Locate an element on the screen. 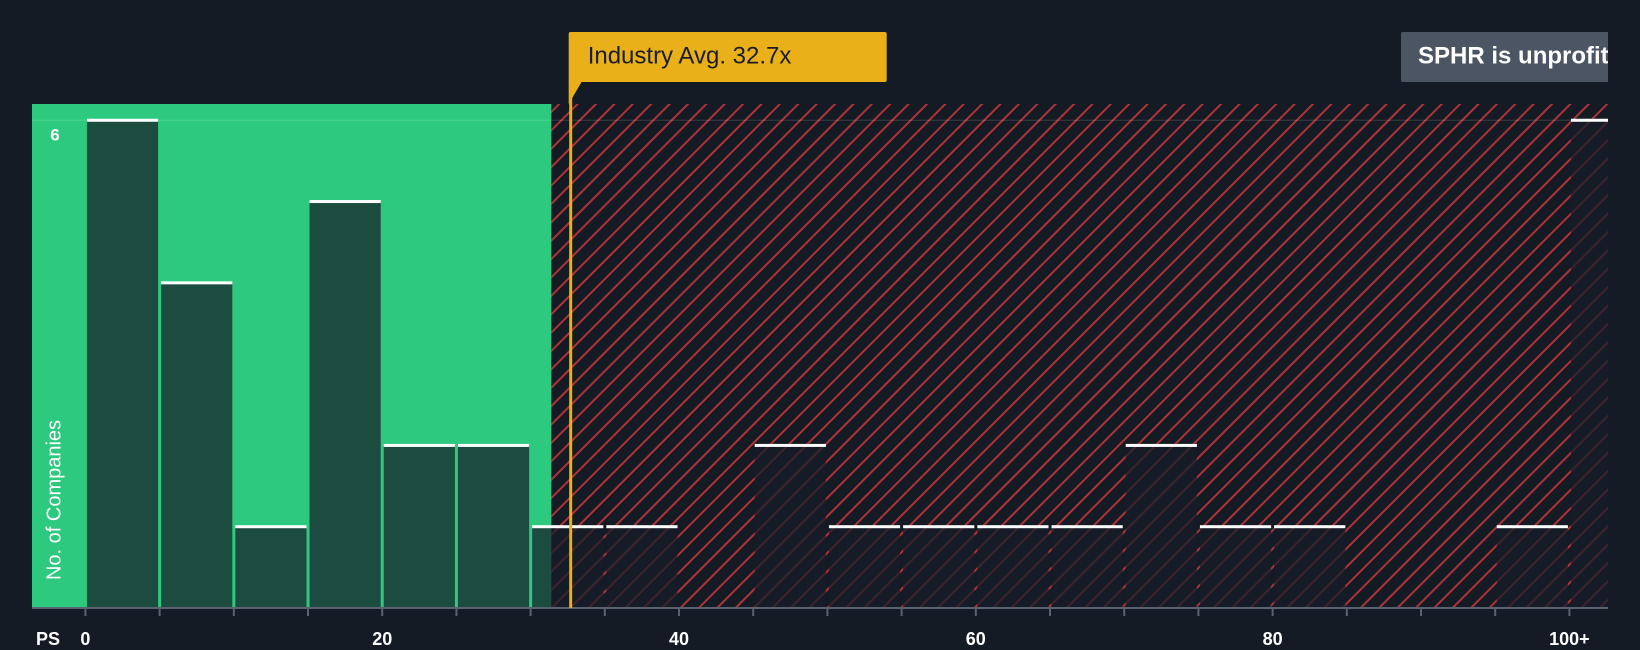 This screenshot has width=1640, height=650. y-tick-label: 6 is located at coordinates (54, 135).